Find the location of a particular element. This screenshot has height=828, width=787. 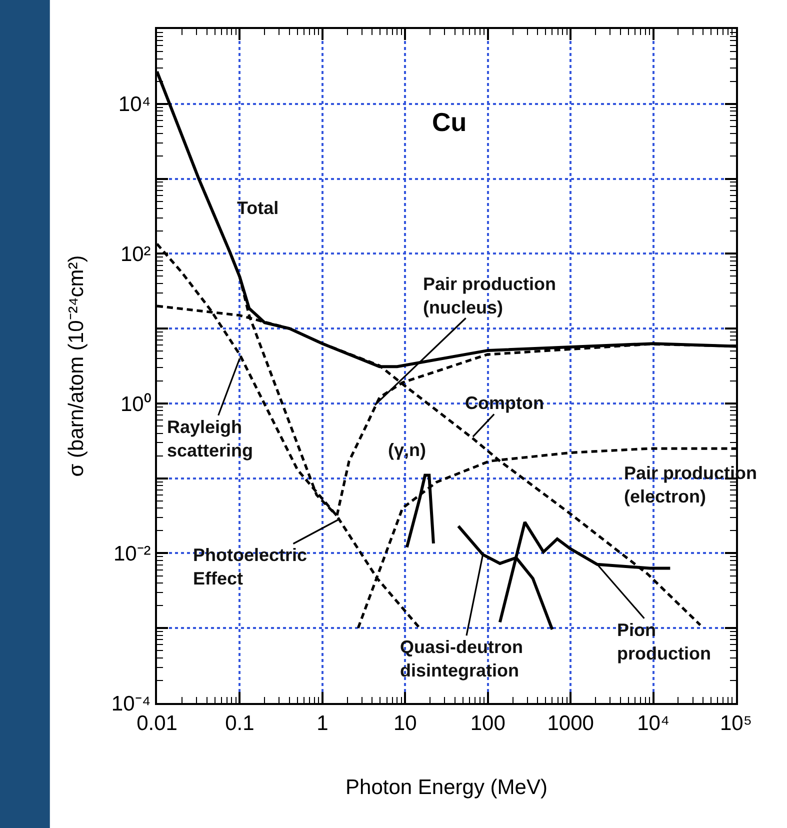

x-axis-title: Photon Energy (MeV) is located at coordinates (447, 787).